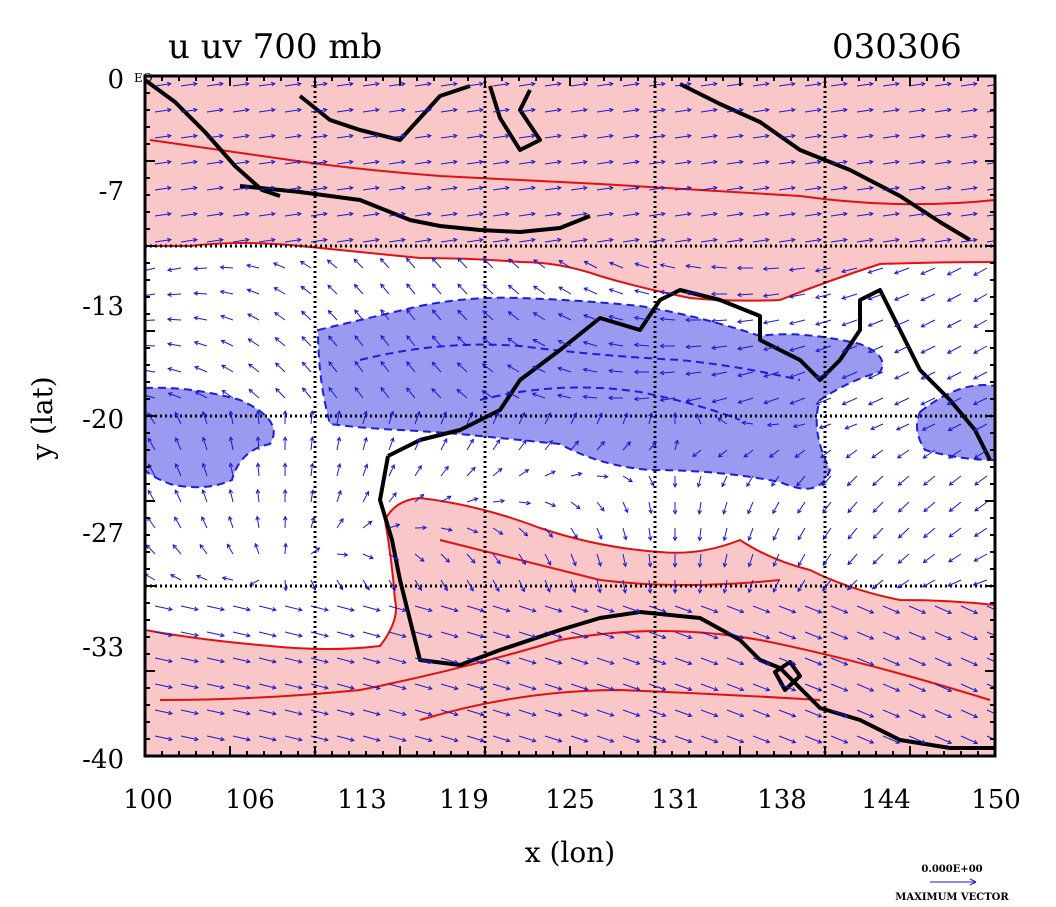  I want to click on contour-south-band, so click(610, 562).